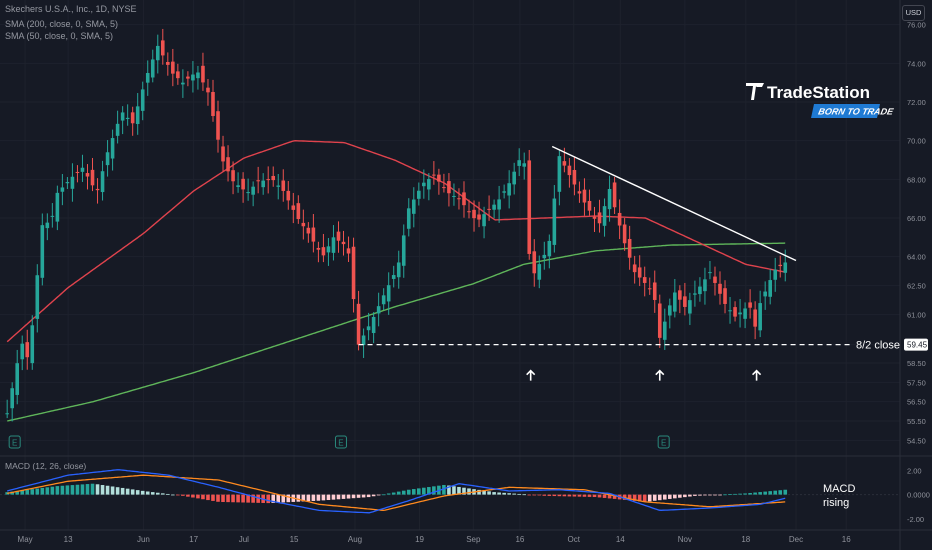 The width and height of the screenshot is (932, 550). I want to click on y-tick-label: 66.00, so click(916, 218).